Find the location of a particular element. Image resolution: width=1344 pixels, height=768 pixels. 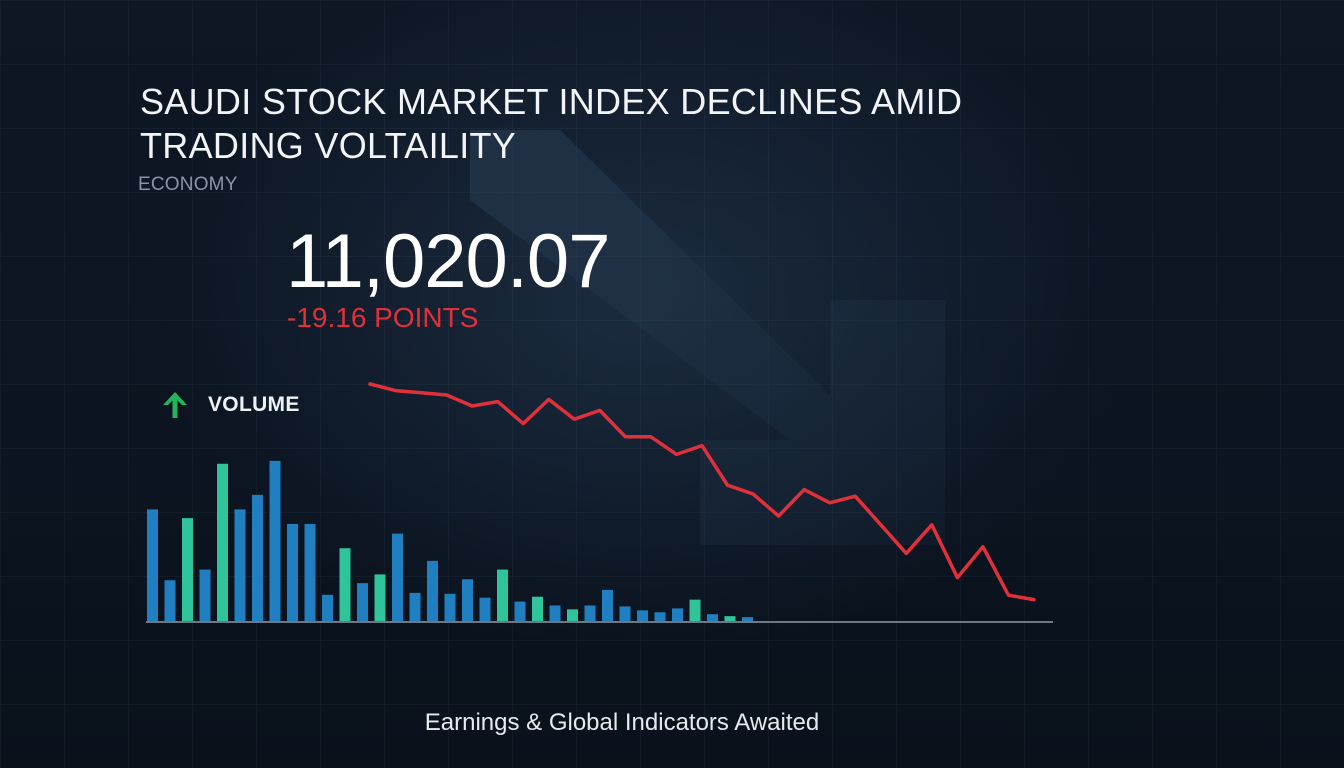

volume-label: VOLUME is located at coordinates (254, 404).